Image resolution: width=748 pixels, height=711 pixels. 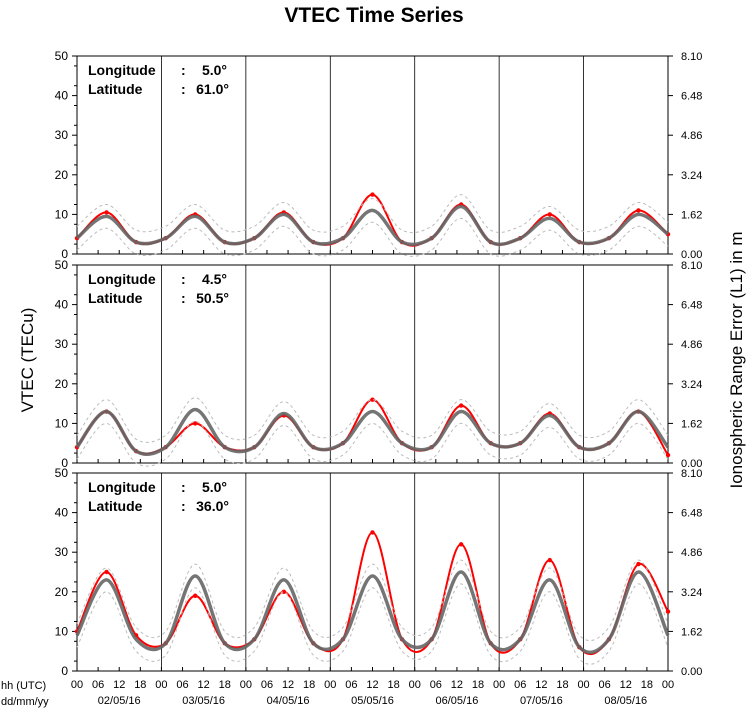 What do you see at coordinates (625, 701) in the screenshot?
I see `x-day-label: 08/05/16` at bounding box center [625, 701].